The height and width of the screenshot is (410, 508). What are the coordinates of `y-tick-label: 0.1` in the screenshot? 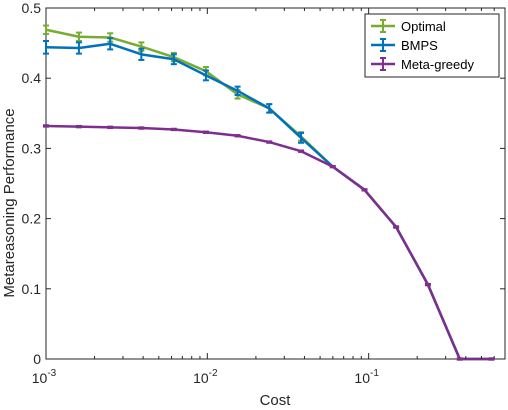 It's located at (32, 289).